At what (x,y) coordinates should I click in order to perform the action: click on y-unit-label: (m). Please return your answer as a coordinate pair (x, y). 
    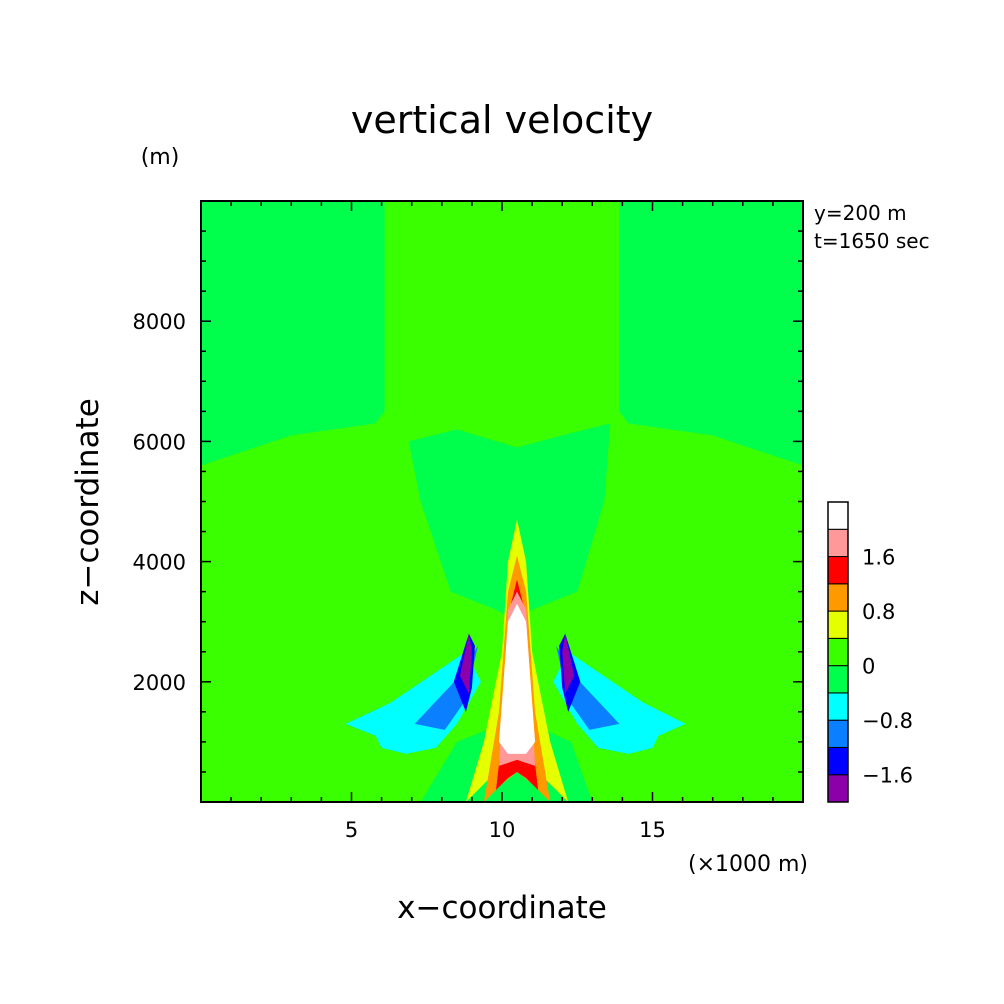
    Looking at the image, I should click on (160, 157).